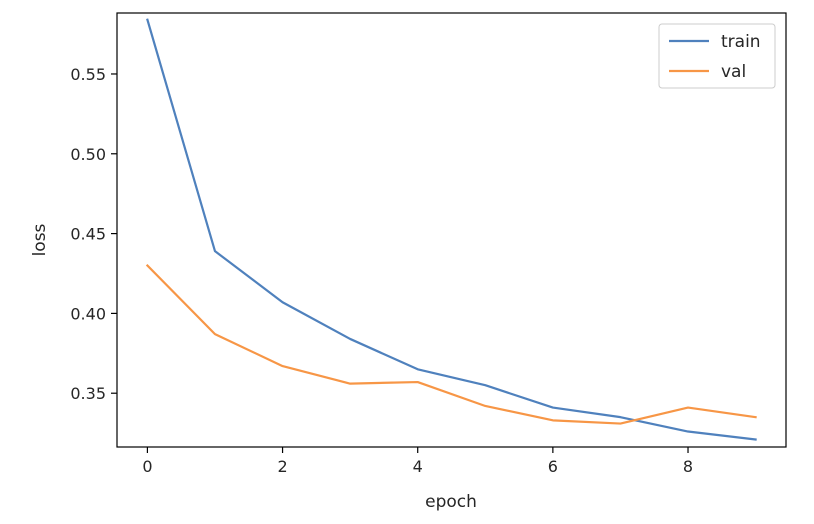  I want to click on x-axis-label: epoch, so click(451, 502).